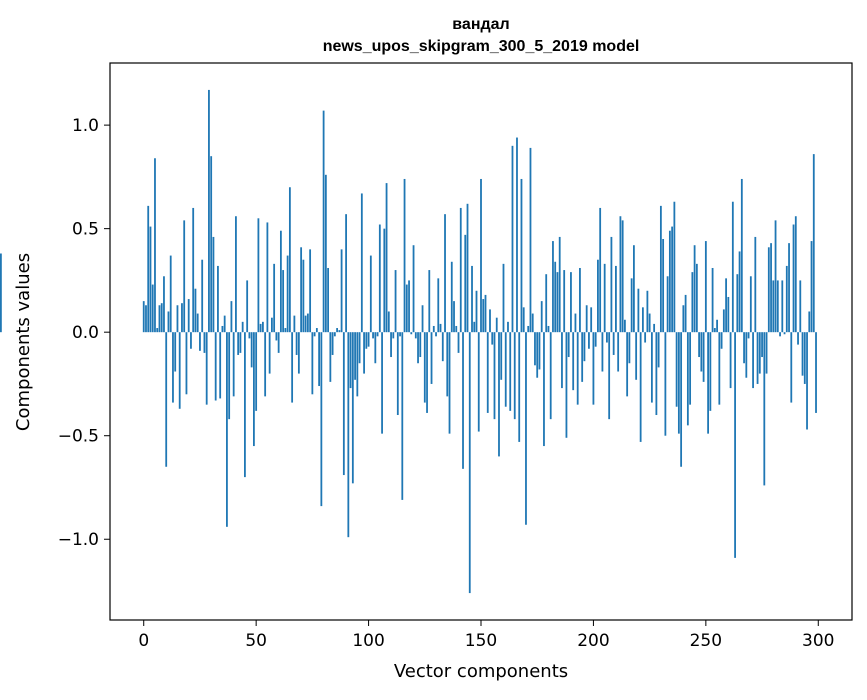 This screenshot has height=700, width=867. I want to click on y-tick-label: 0.5, so click(85, 230).